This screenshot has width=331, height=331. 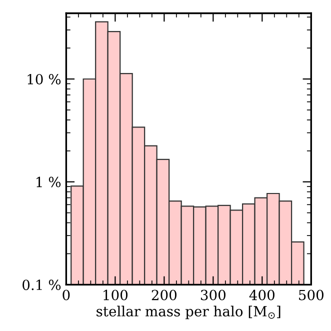 What do you see at coordinates (48, 182) in the screenshot?
I see `y-tick-label: 1 %` at bounding box center [48, 182].